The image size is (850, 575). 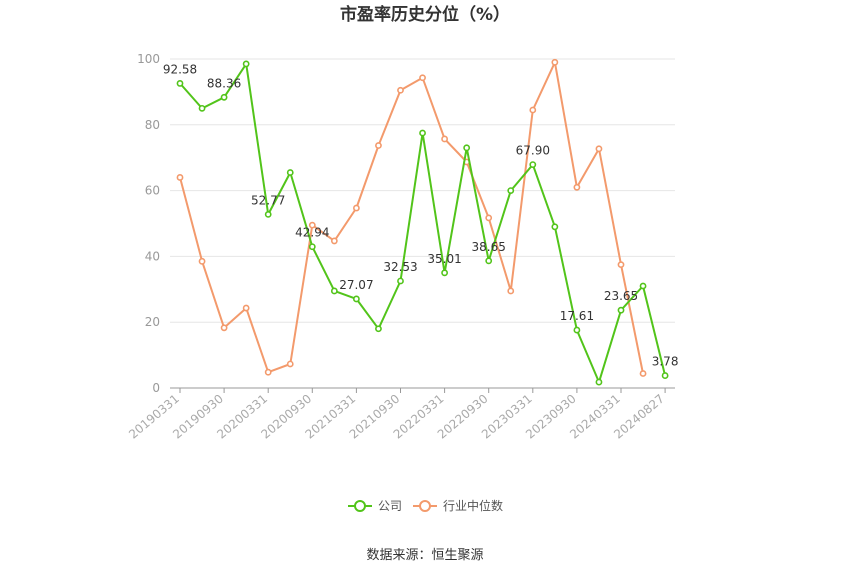 I want to click on legend-company-marker, so click(x=360, y=506).